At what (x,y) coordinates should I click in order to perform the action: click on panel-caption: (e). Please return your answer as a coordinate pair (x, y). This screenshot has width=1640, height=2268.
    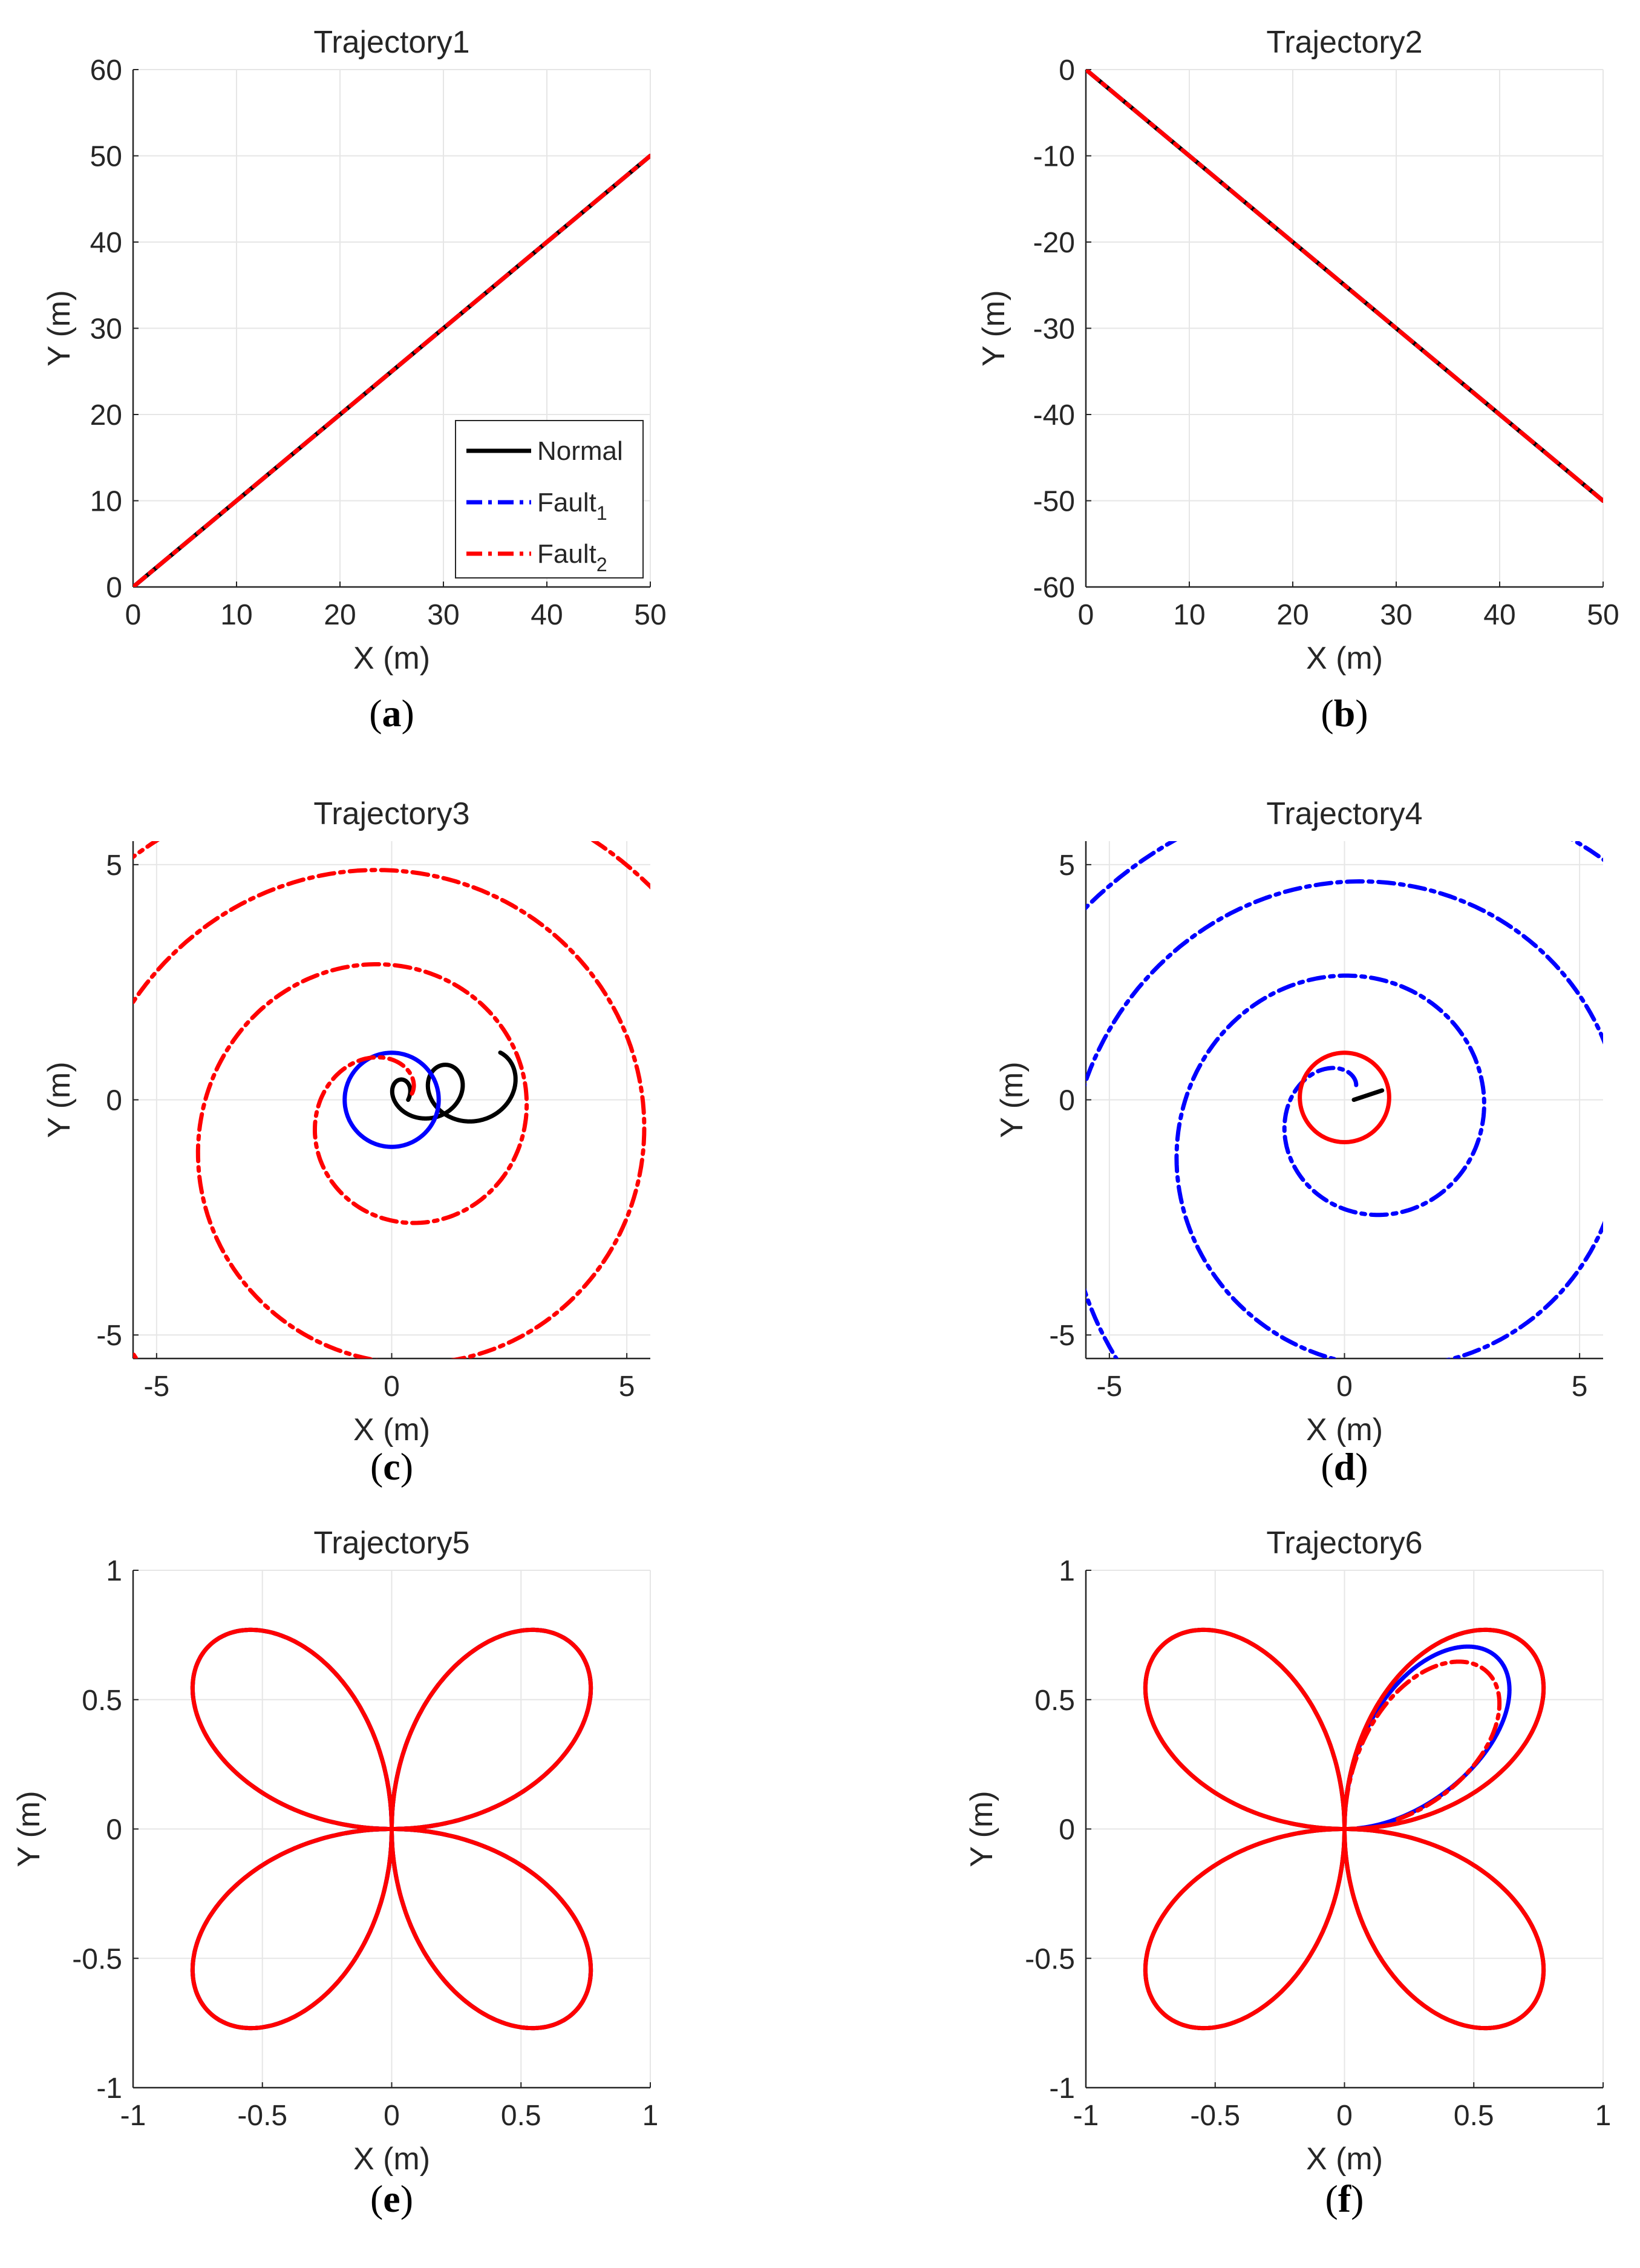
    Looking at the image, I should click on (391, 2198).